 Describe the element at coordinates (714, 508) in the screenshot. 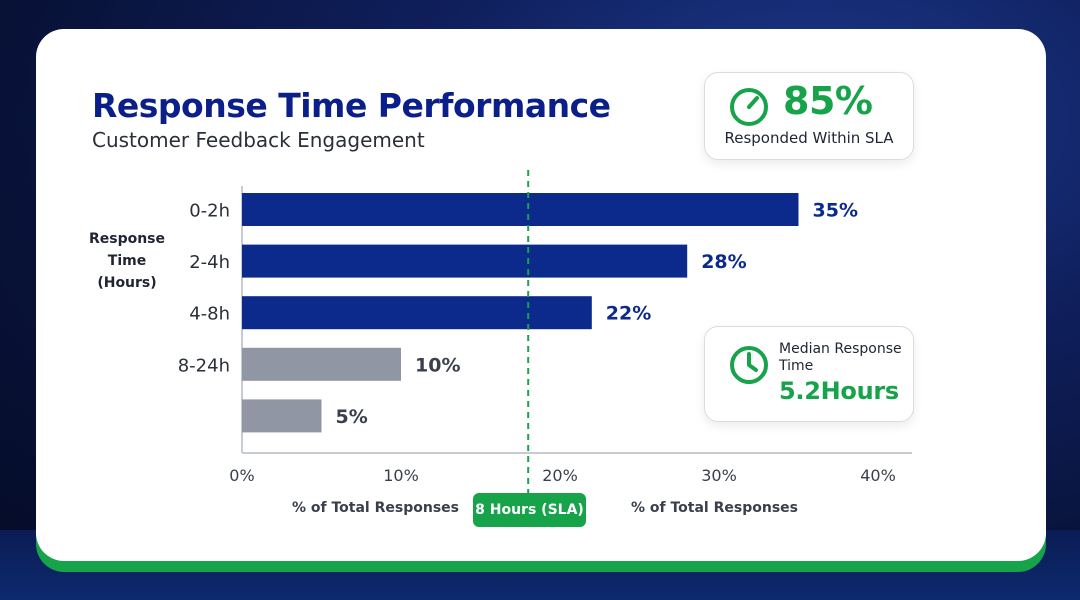

I see `x-axis-label-right: % of Total Responses` at that location.